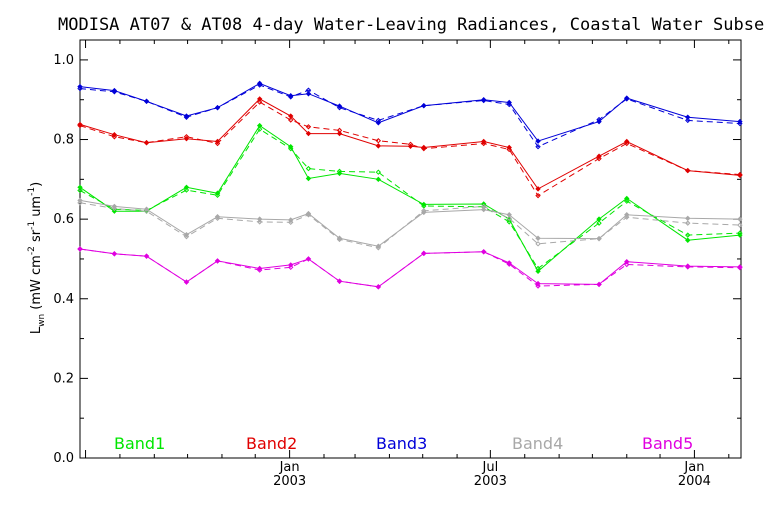 This screenshot has width=768, height=512. Describe the element at coordinates (36, 282) in the screenshot. I see `ylabel-units: (mW cm` at that location.